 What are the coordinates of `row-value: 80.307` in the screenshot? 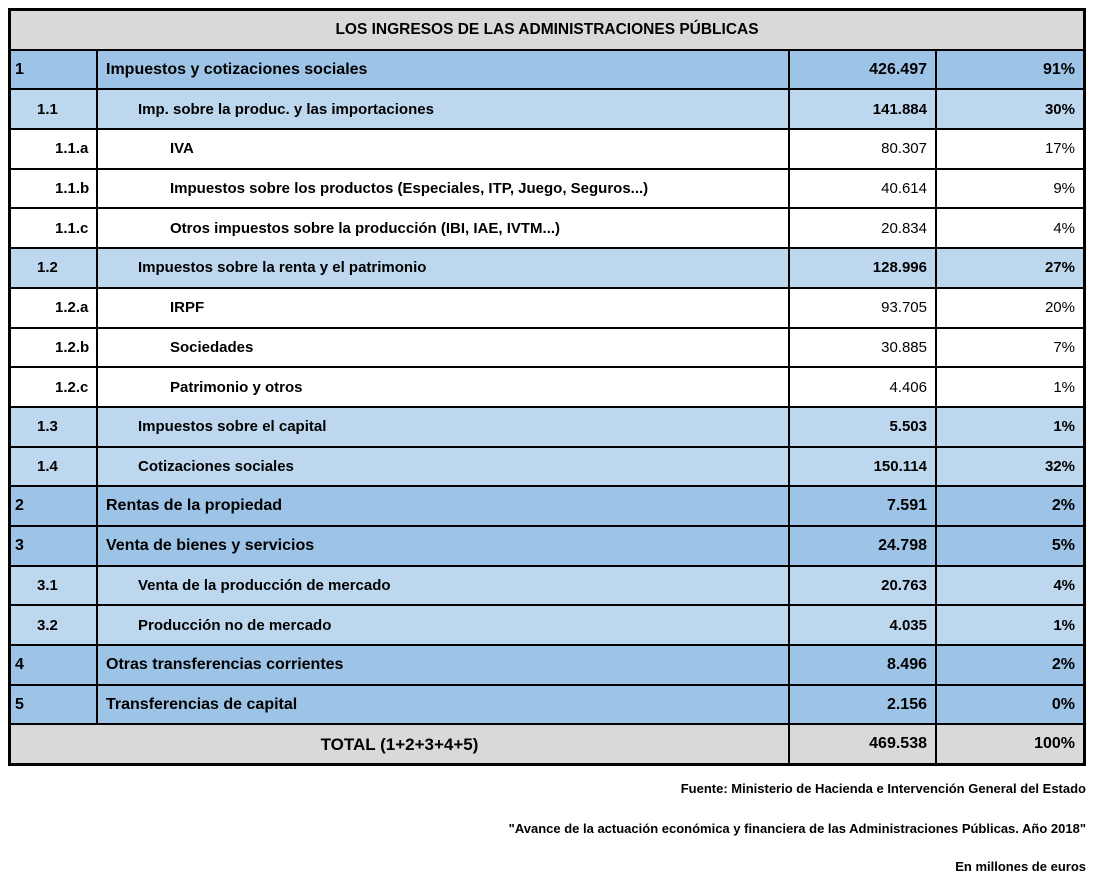 It's located at (862, 149).